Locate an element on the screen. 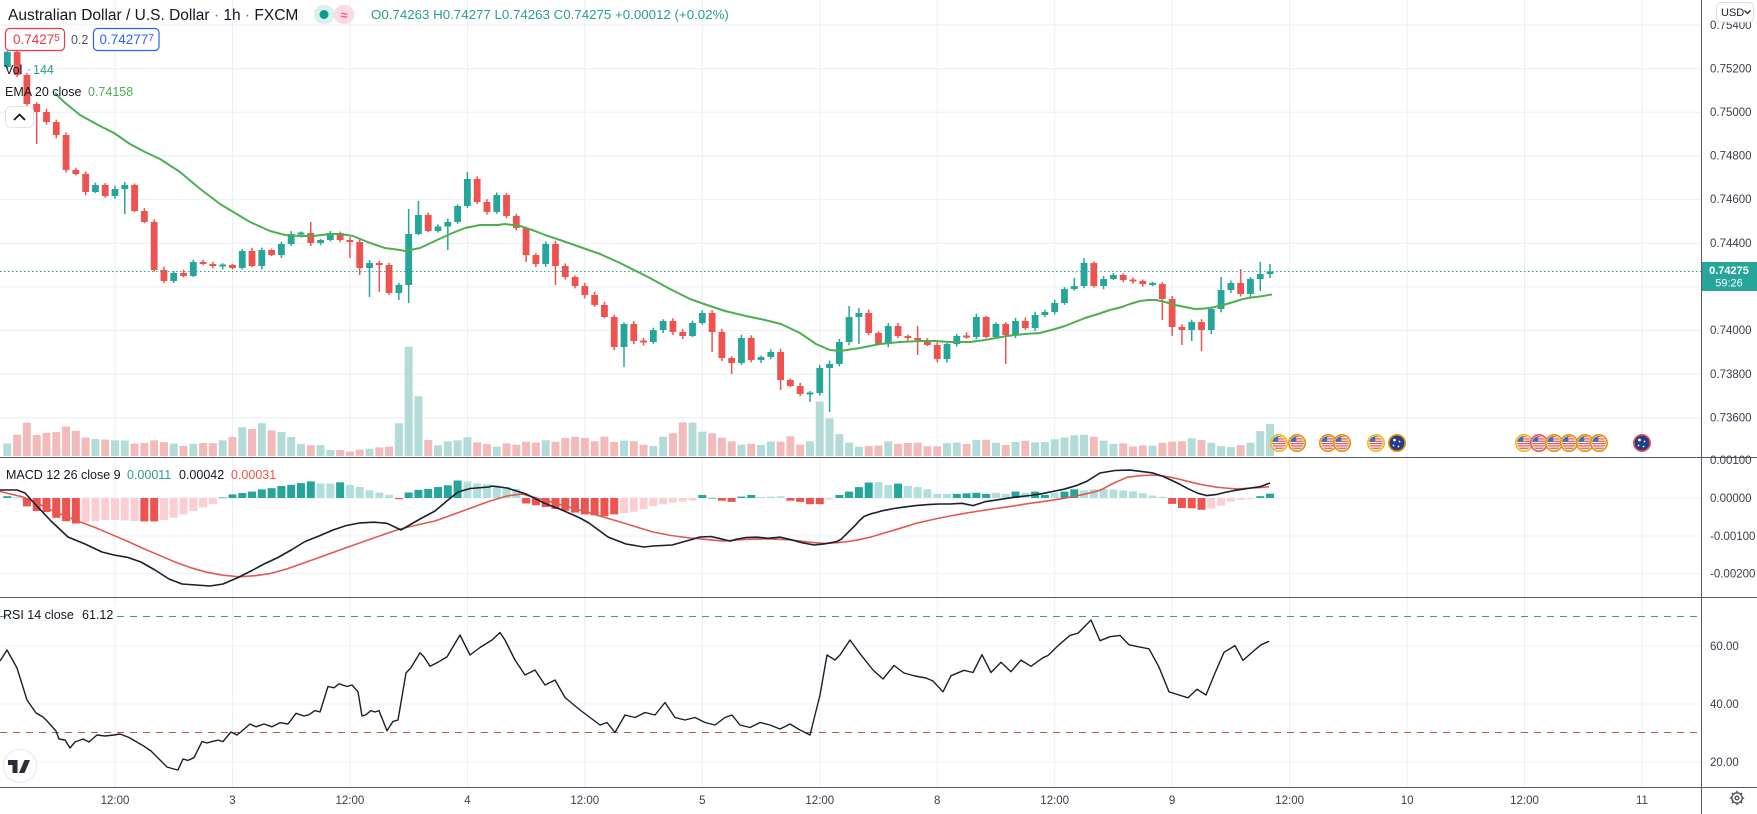 This screenshot has height=814, width=1757. svg-text: 11 is located at coordinates (1642, 801).